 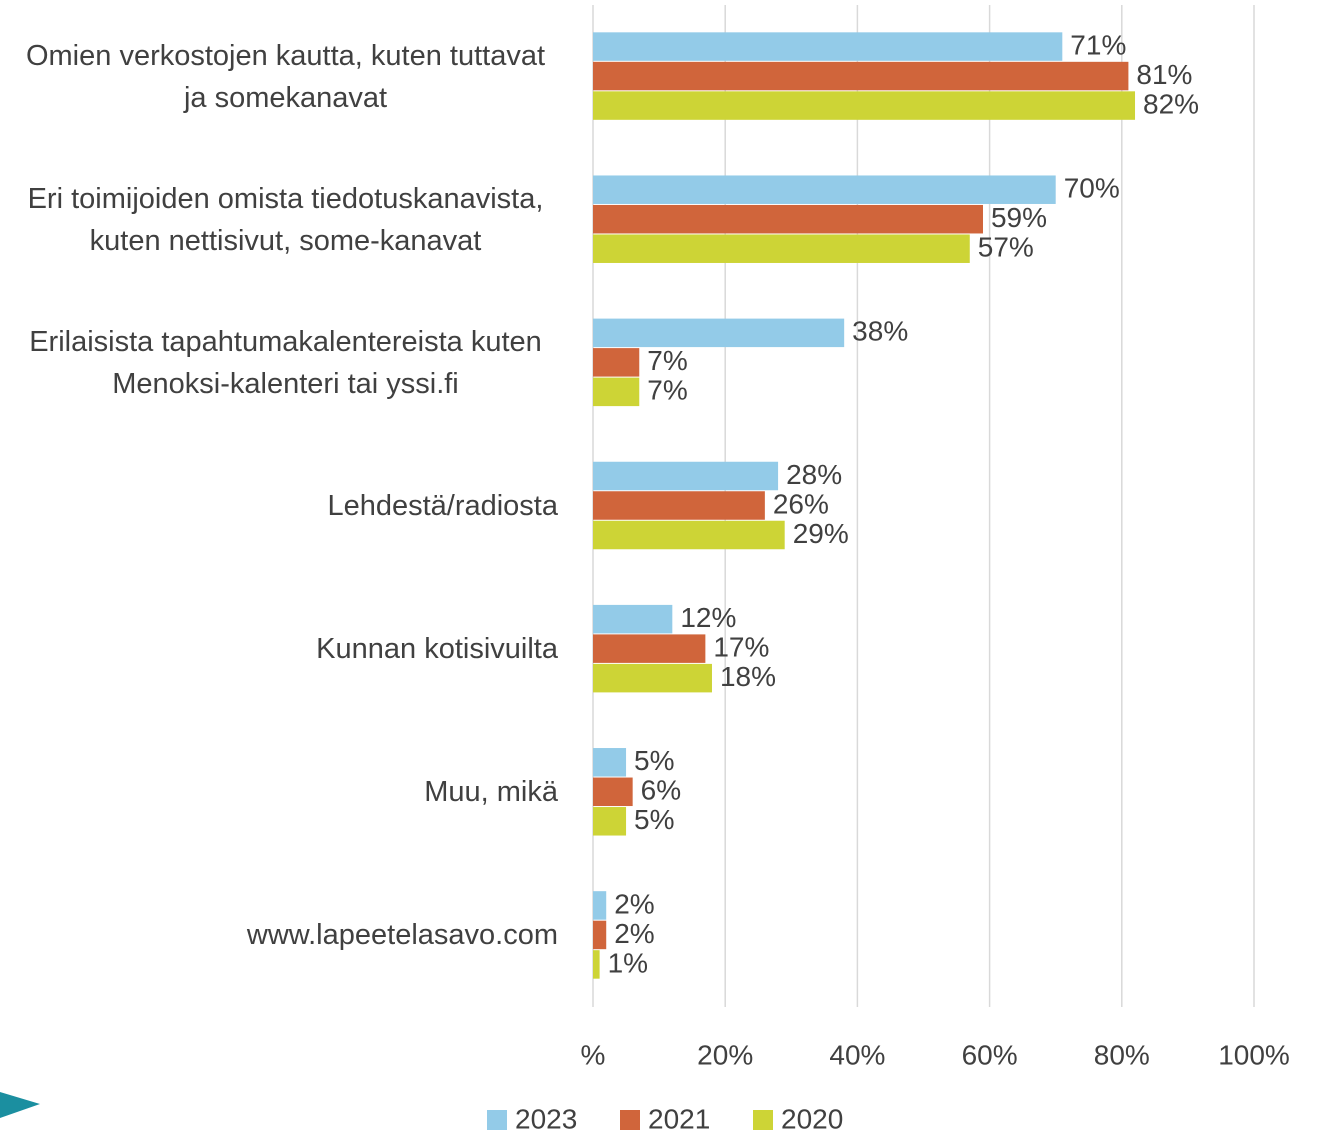 What do you see at coordinates (1164, 74) in the screenshot?
I see `data-label: 81%` at bounding box center [1164, 74].